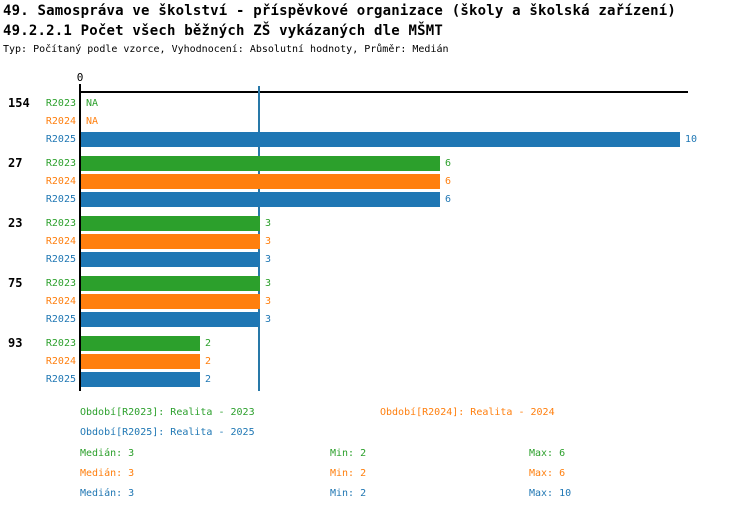  I want to click on bar-value-r2025-group-27: 6, so click(448, 199).